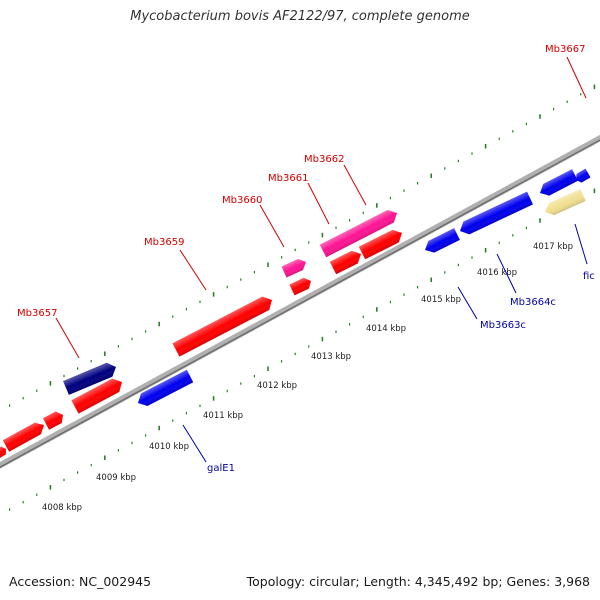 The height and width of the screenshot is (600, 600). I want to click on gene-label-forward: Mb3657, so click(37, 313).